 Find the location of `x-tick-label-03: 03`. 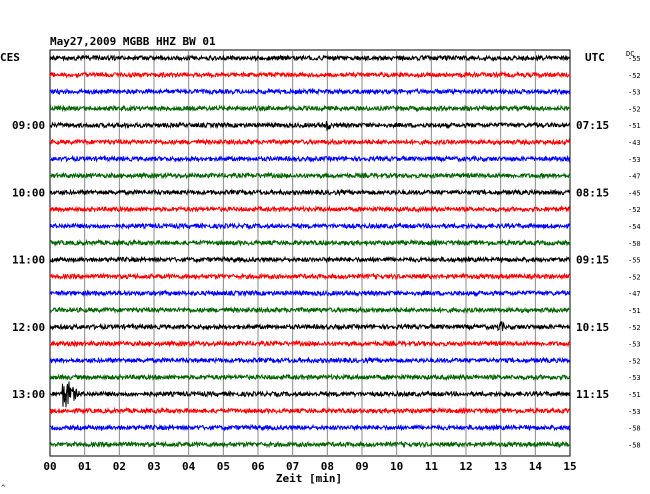

x-tick-label-03: 03 is located at coordinates (153, 466).